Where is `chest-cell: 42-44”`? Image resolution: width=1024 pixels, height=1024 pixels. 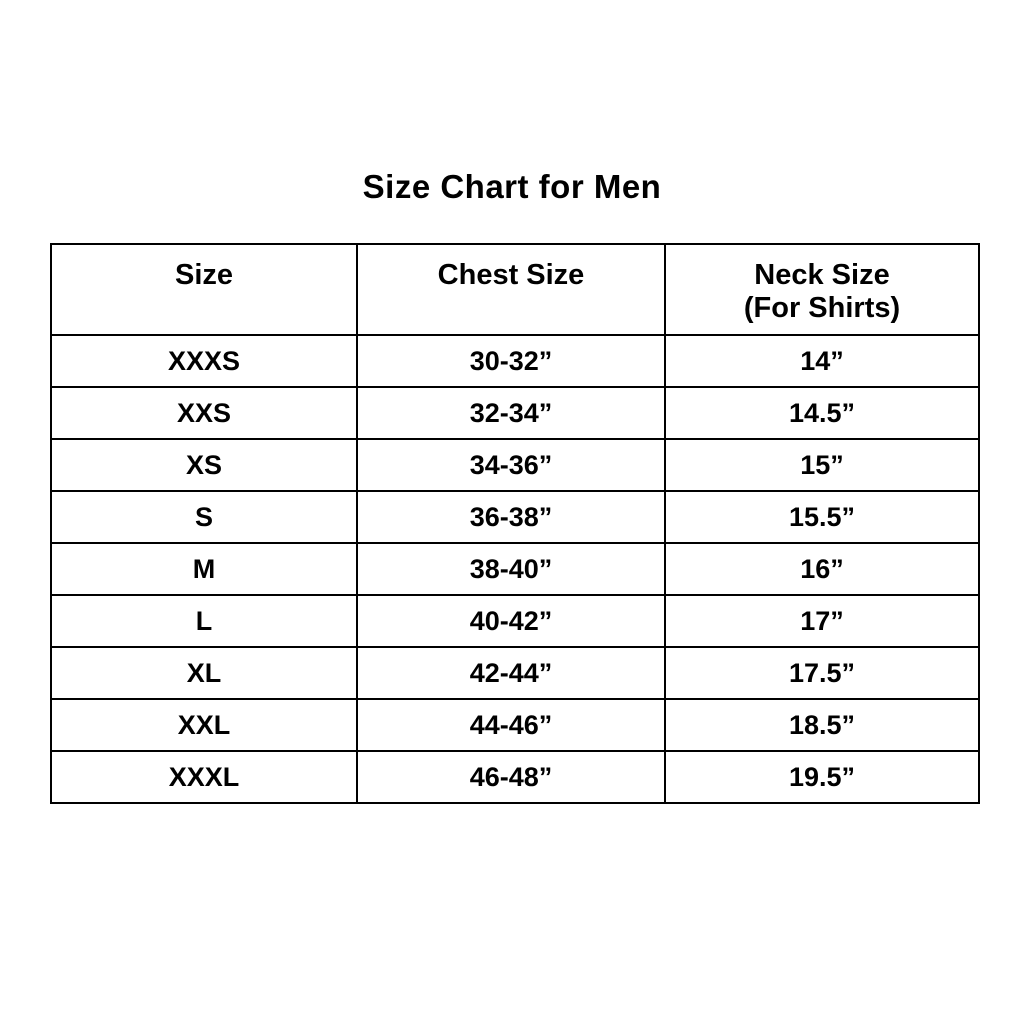 chest-cell: 42-44” is located at coordinates (511, 673).